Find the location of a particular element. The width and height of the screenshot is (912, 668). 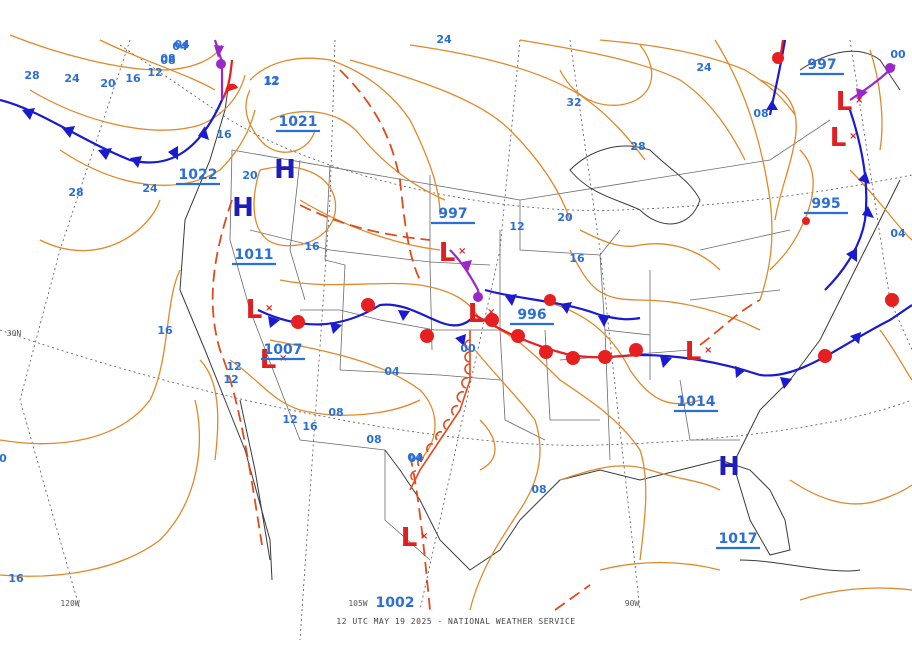

pressure-value: 1011 is located at coordinates (254, 255).